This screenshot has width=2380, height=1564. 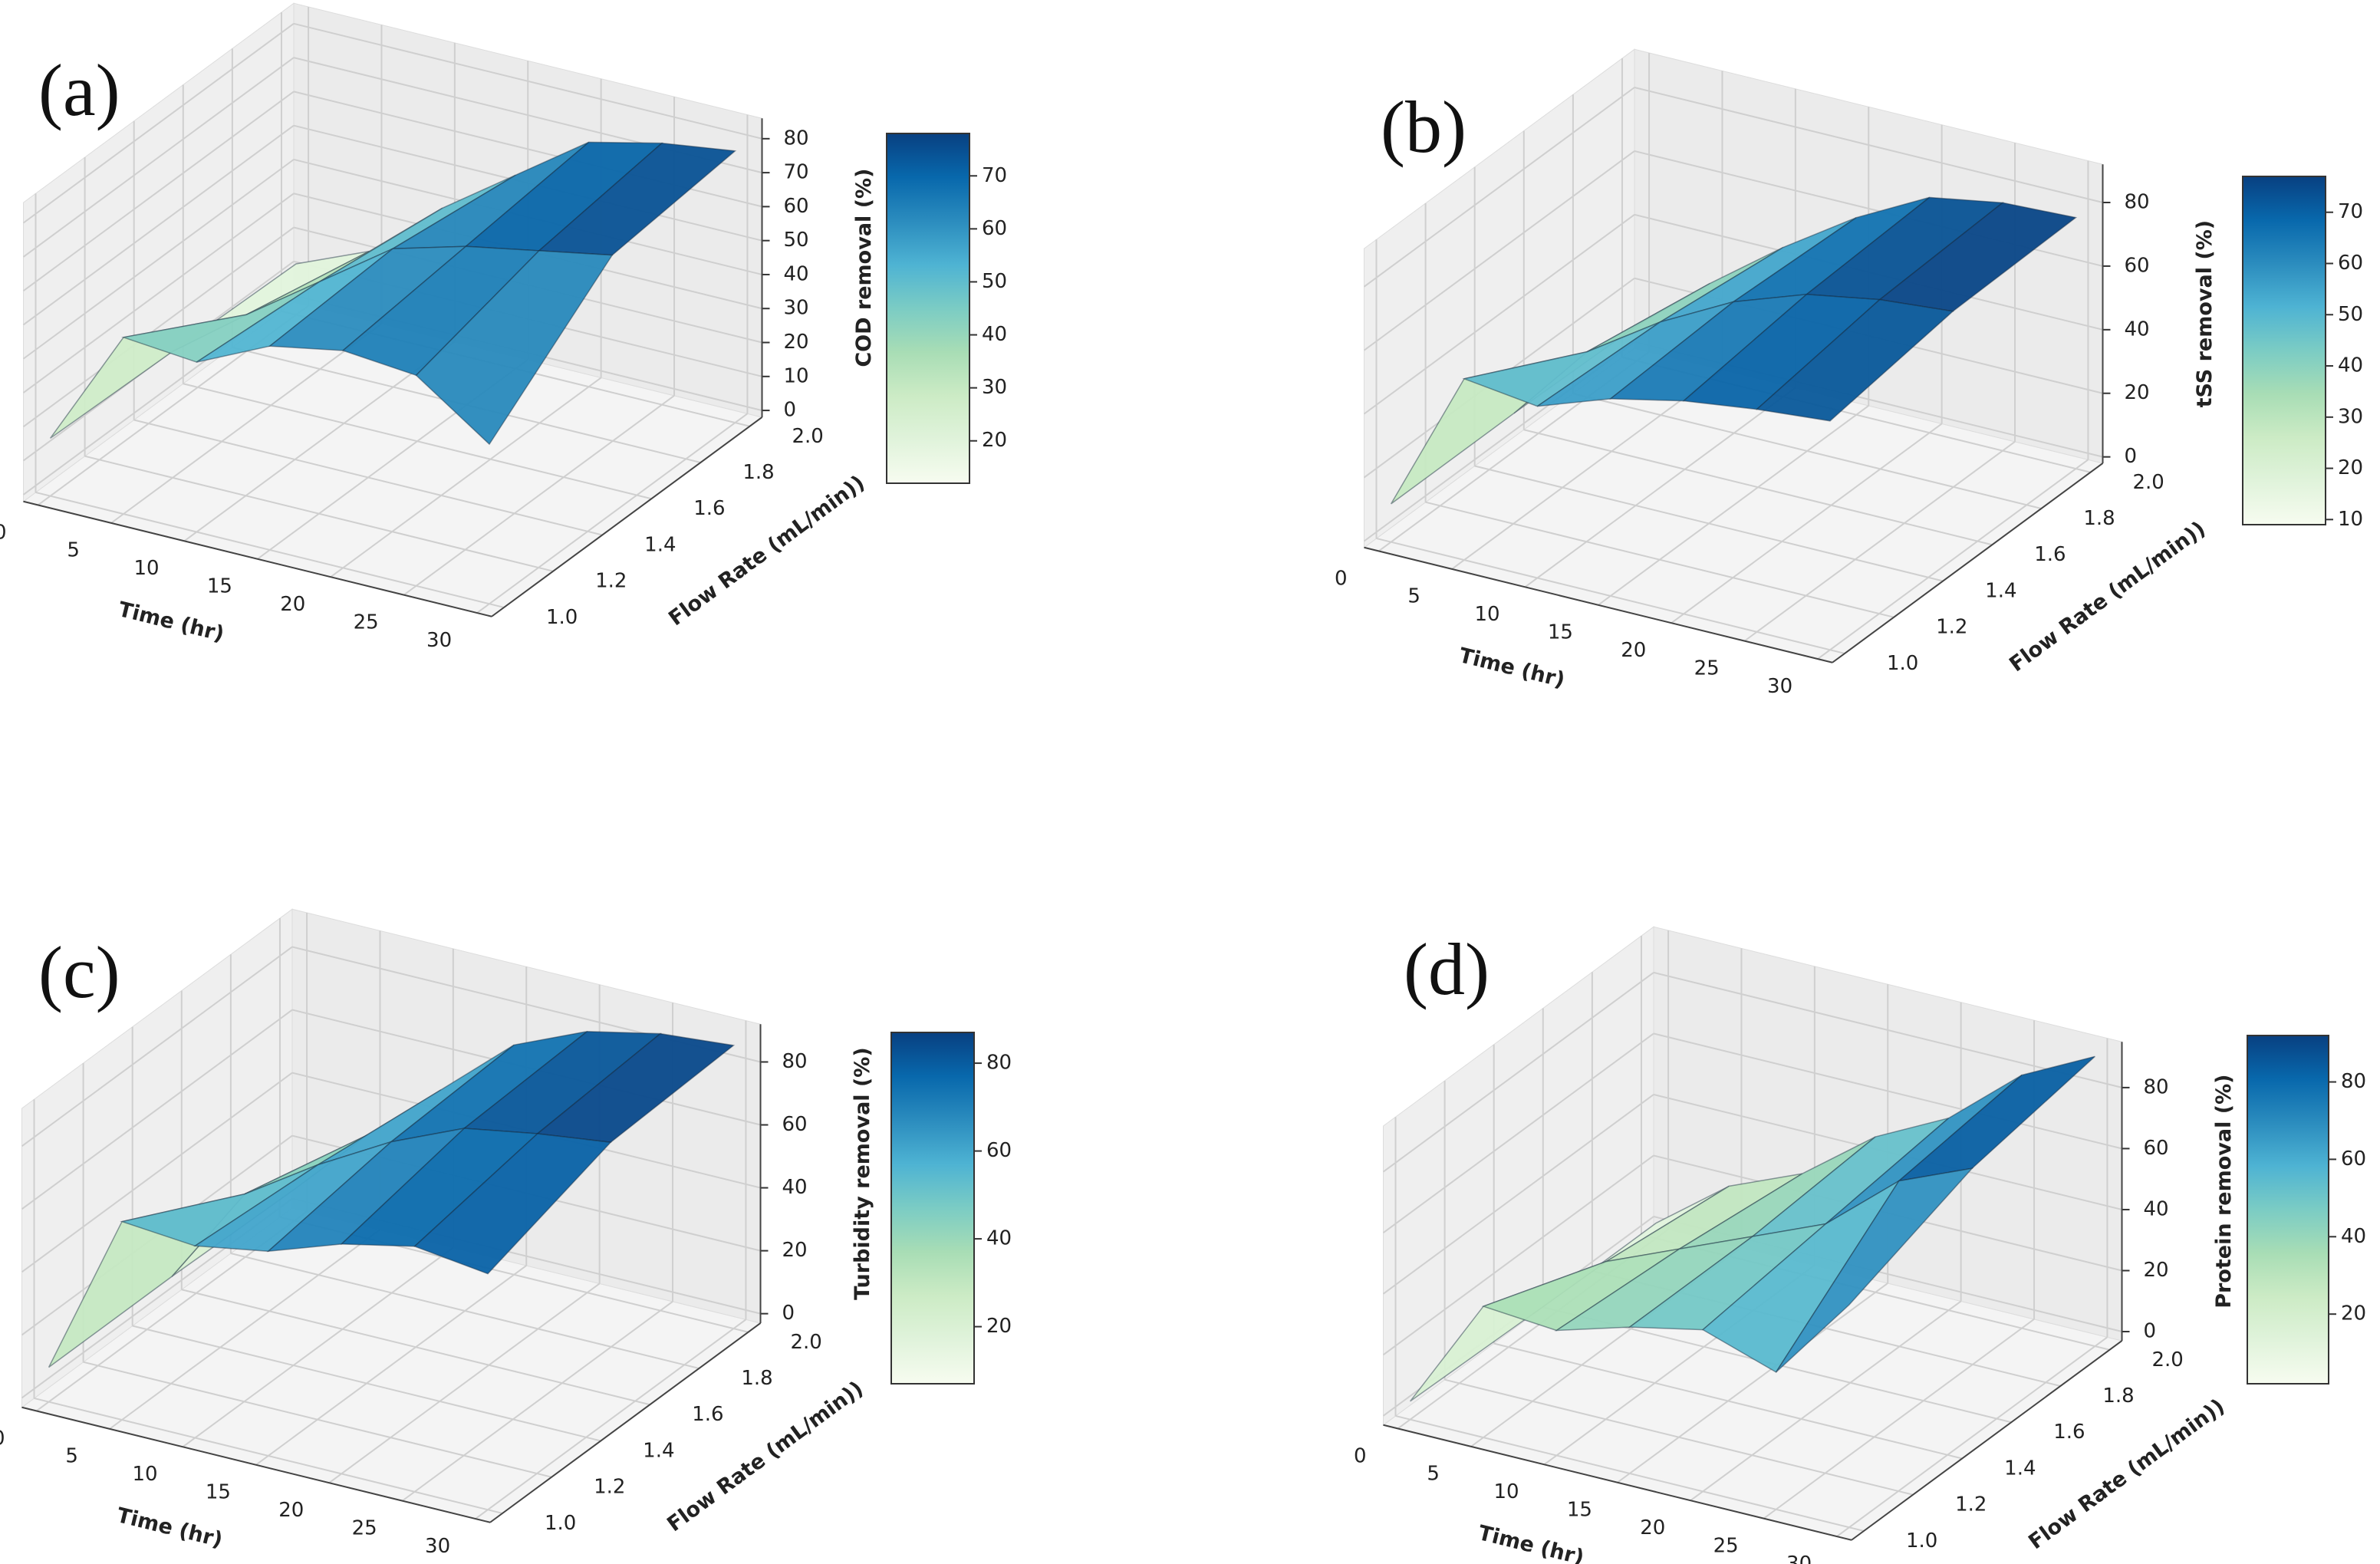 What do you see at coordinates (994, 387) in the screenshot?
I see `colorbar-tick-label: 30` at bounding box center [994, 387].